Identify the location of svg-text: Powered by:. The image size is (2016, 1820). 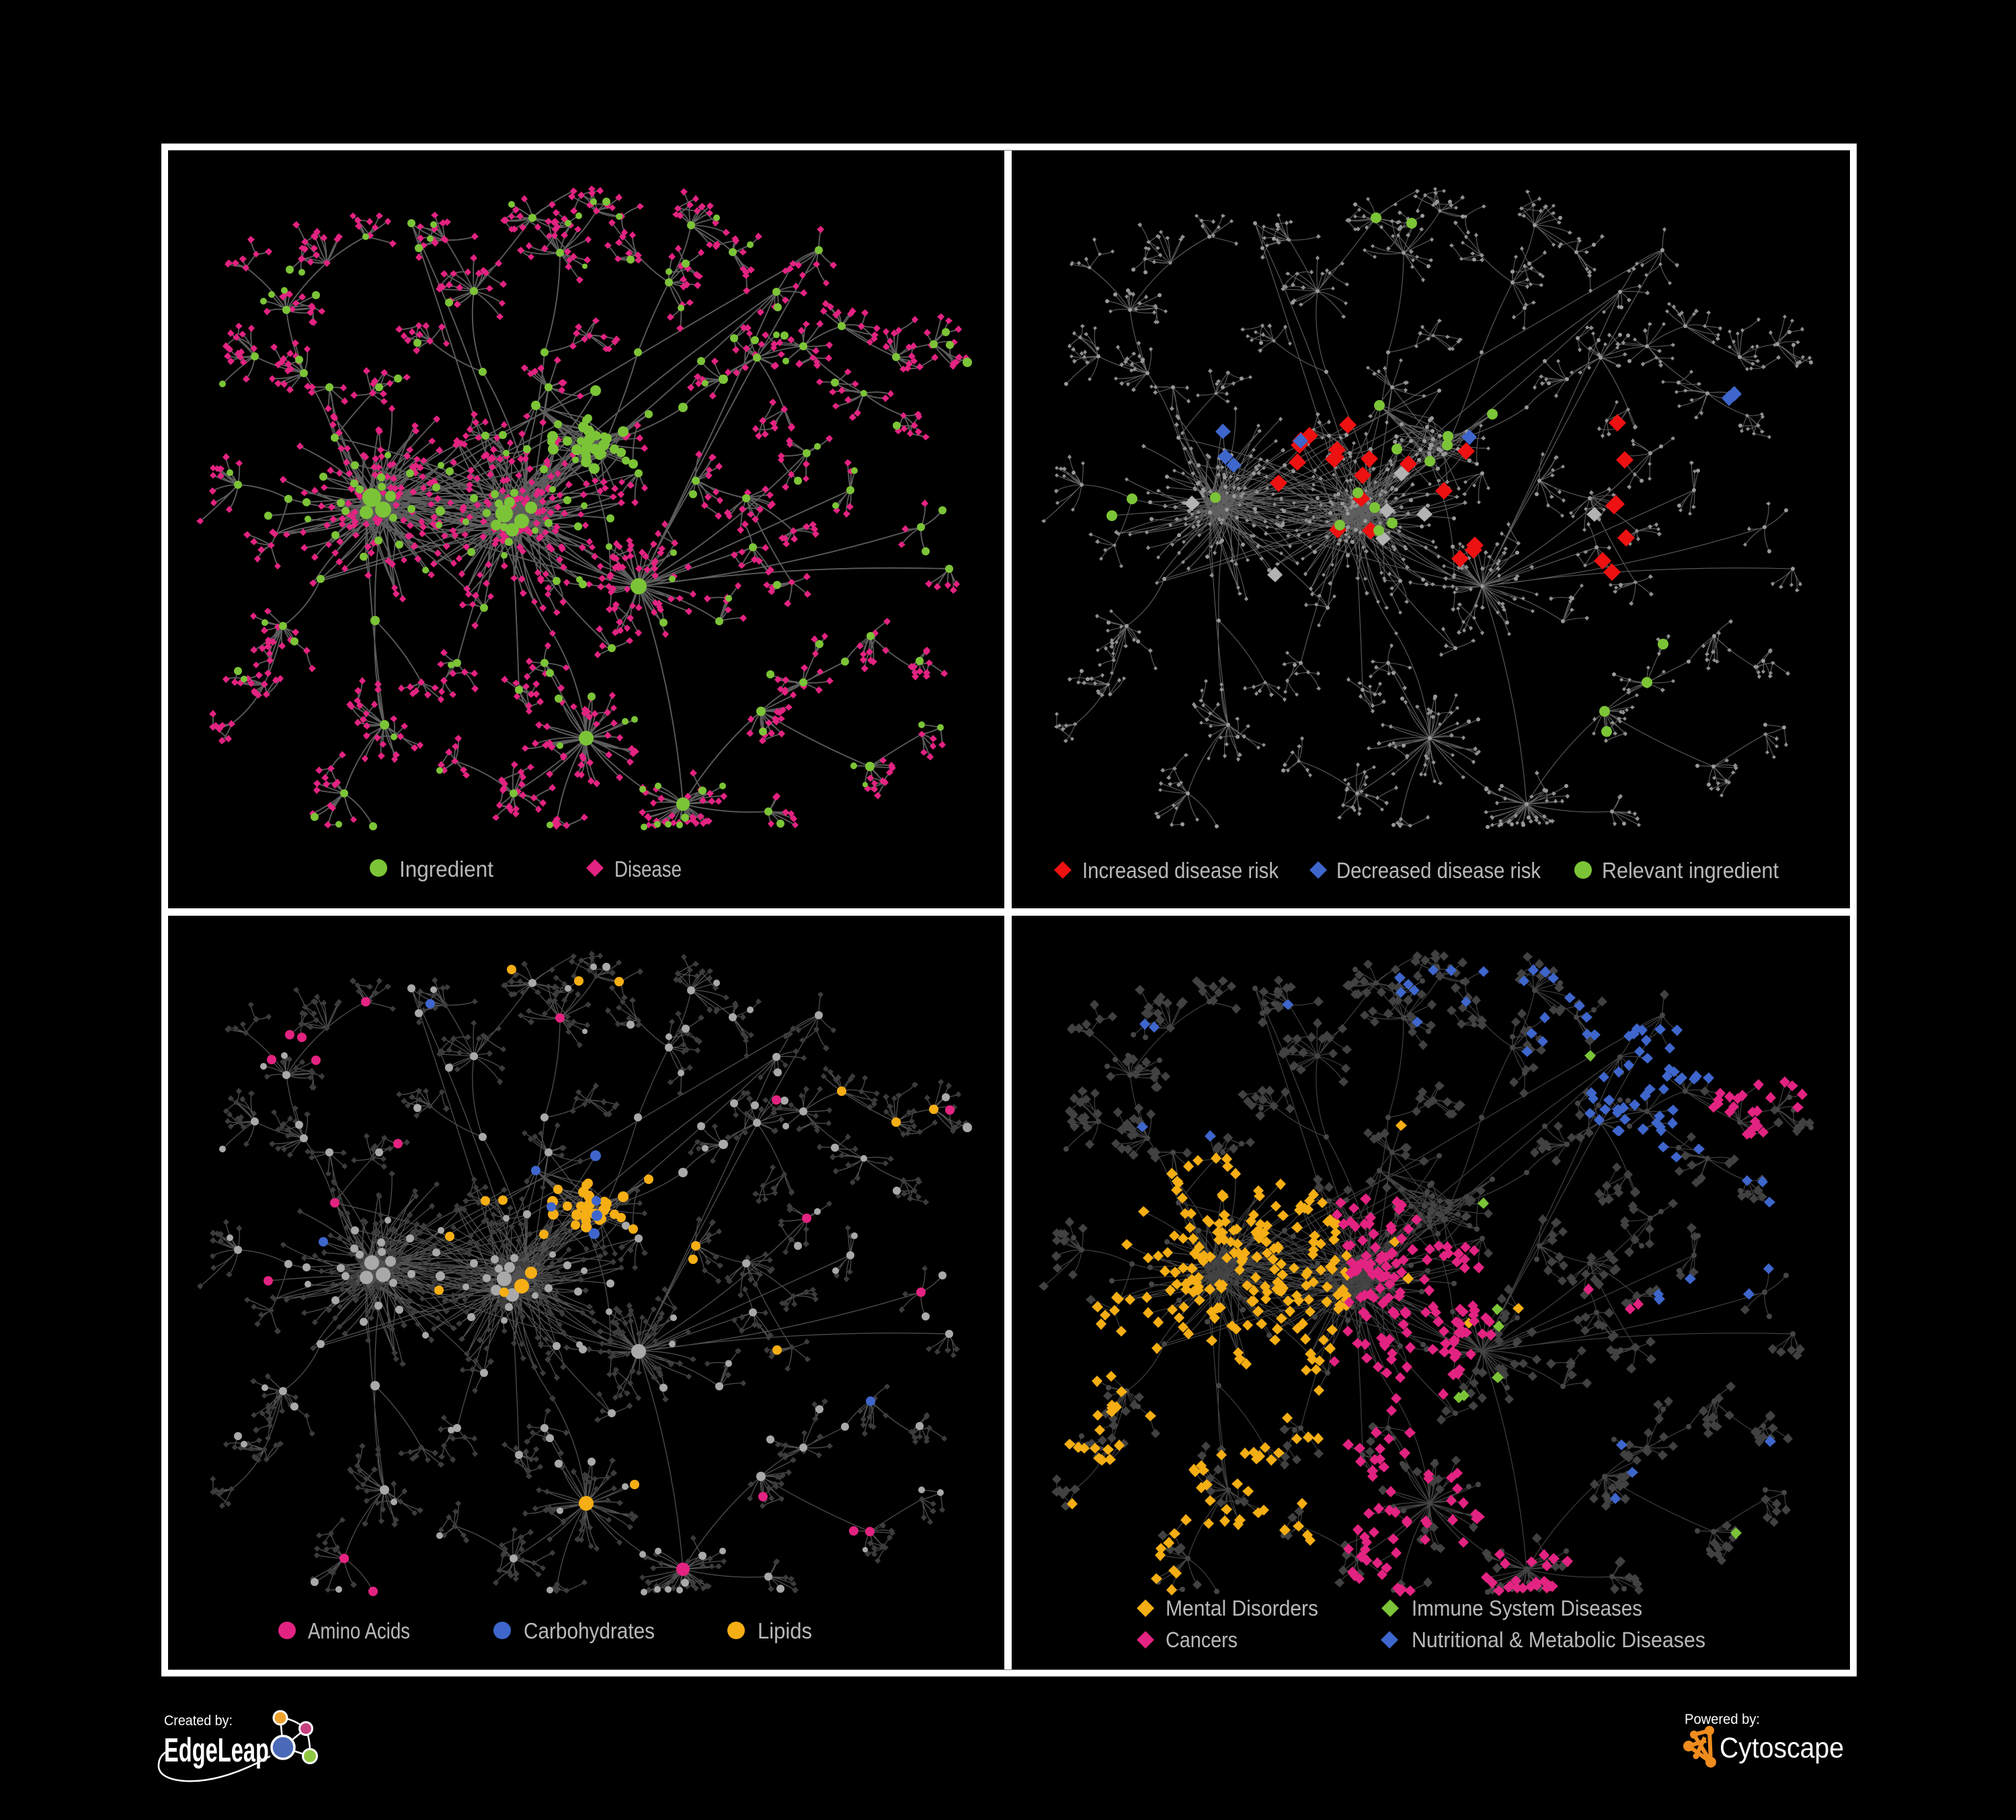
(1722, 1719).